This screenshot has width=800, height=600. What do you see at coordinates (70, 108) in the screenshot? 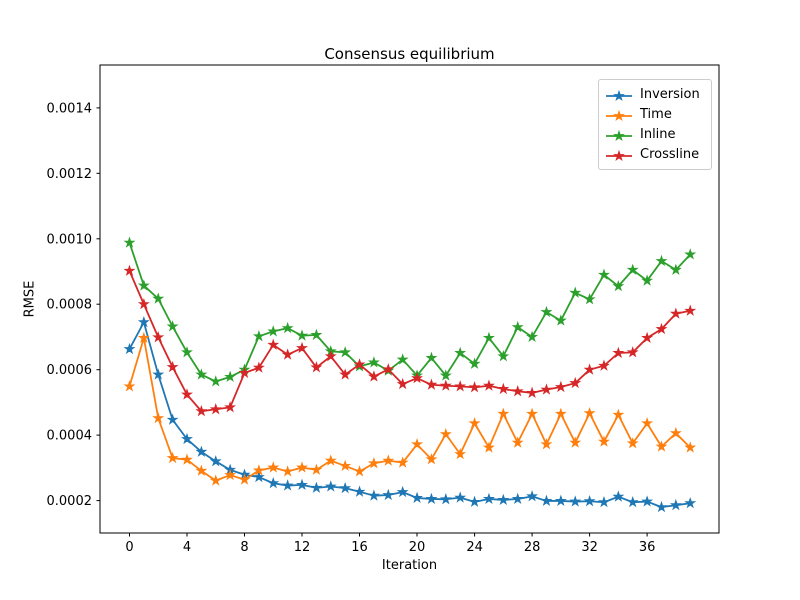
I see `y-tick-label: 0.0014` at bounding box center [70, 108].